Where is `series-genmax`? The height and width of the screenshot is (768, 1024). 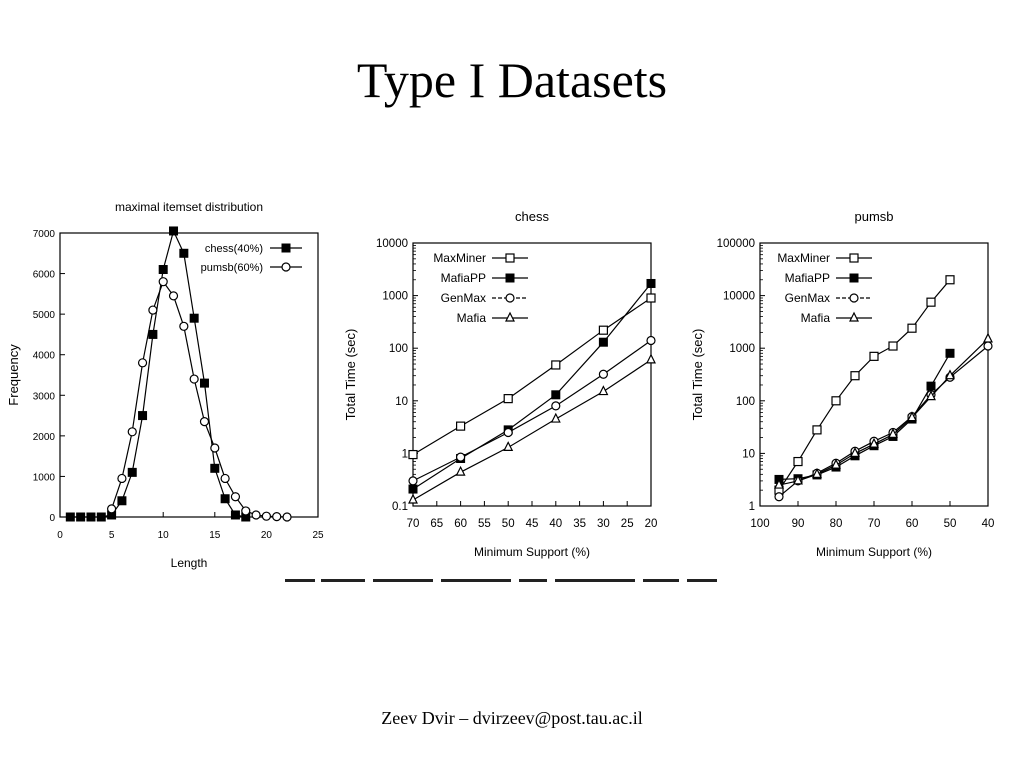
series-genmax is located at coordinates (532, 410).